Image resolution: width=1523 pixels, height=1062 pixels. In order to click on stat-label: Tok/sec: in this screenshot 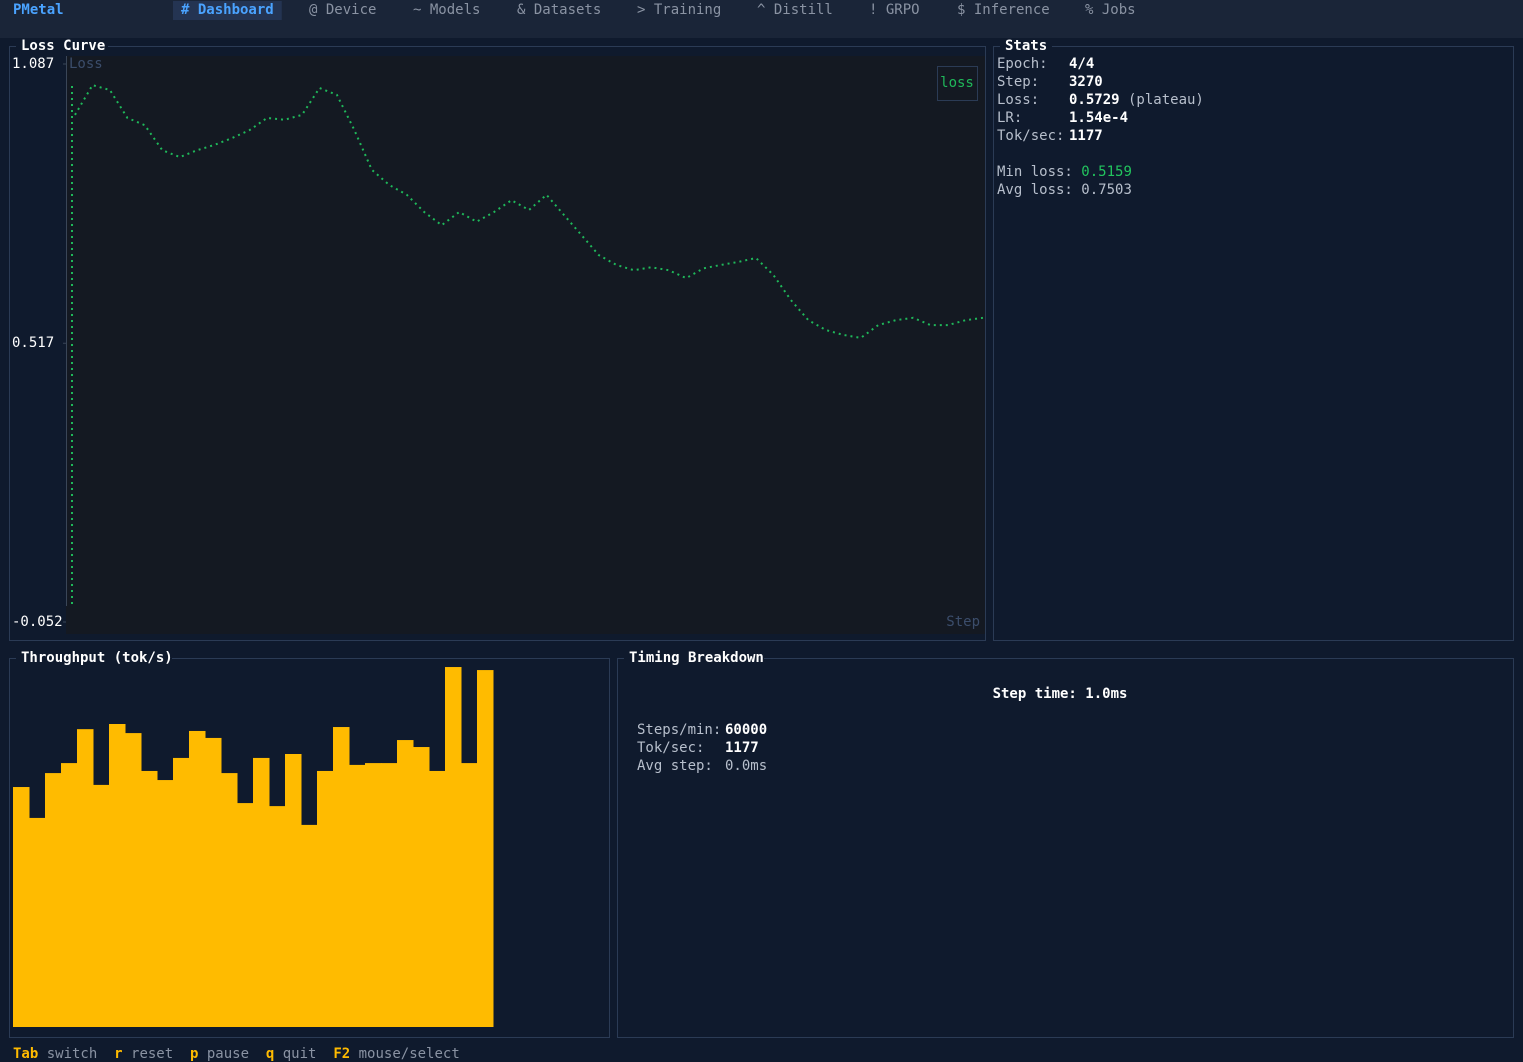, I will do `click(1030, 136)`.